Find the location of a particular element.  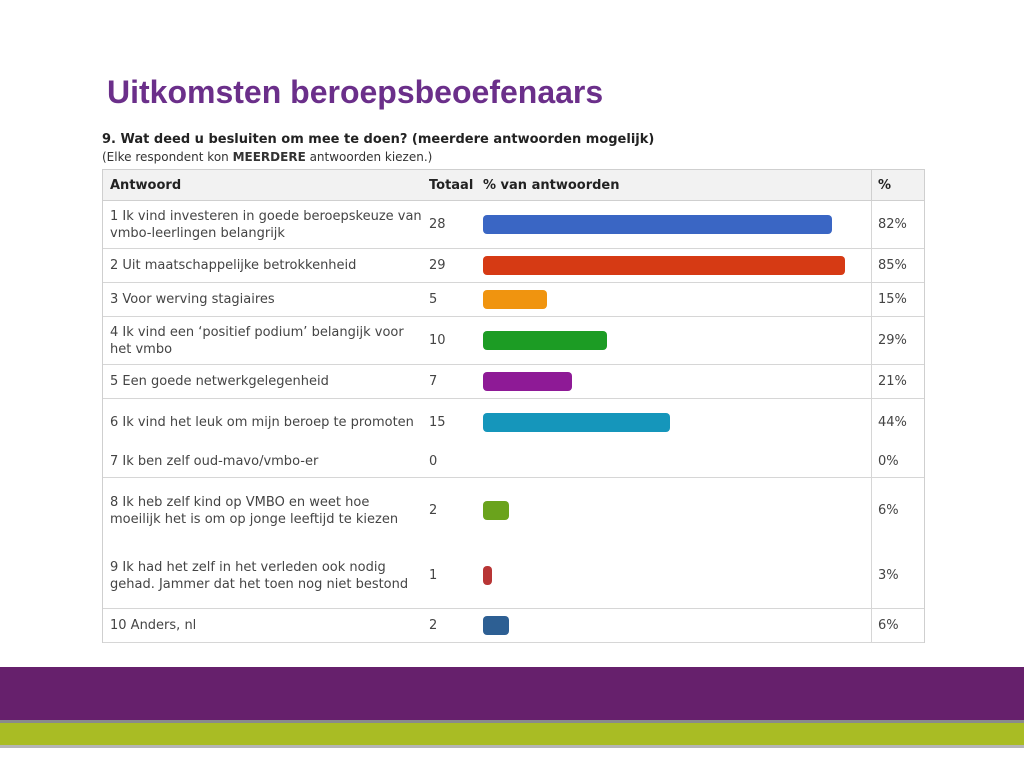

answer-percentage: 29% is located at coordinates (897, 340).